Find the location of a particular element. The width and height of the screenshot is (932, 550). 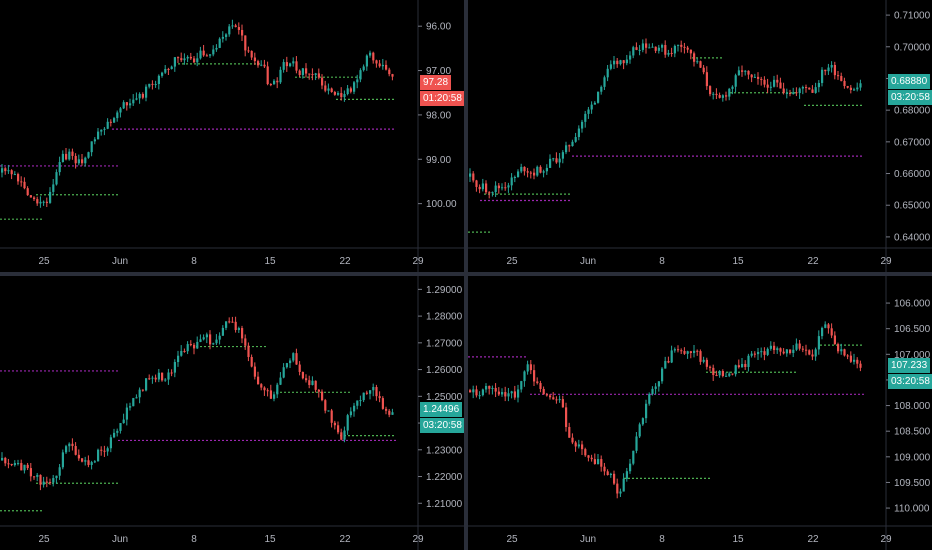

countdown-timer: 03:20:58 is located at coordinates (910, 382).